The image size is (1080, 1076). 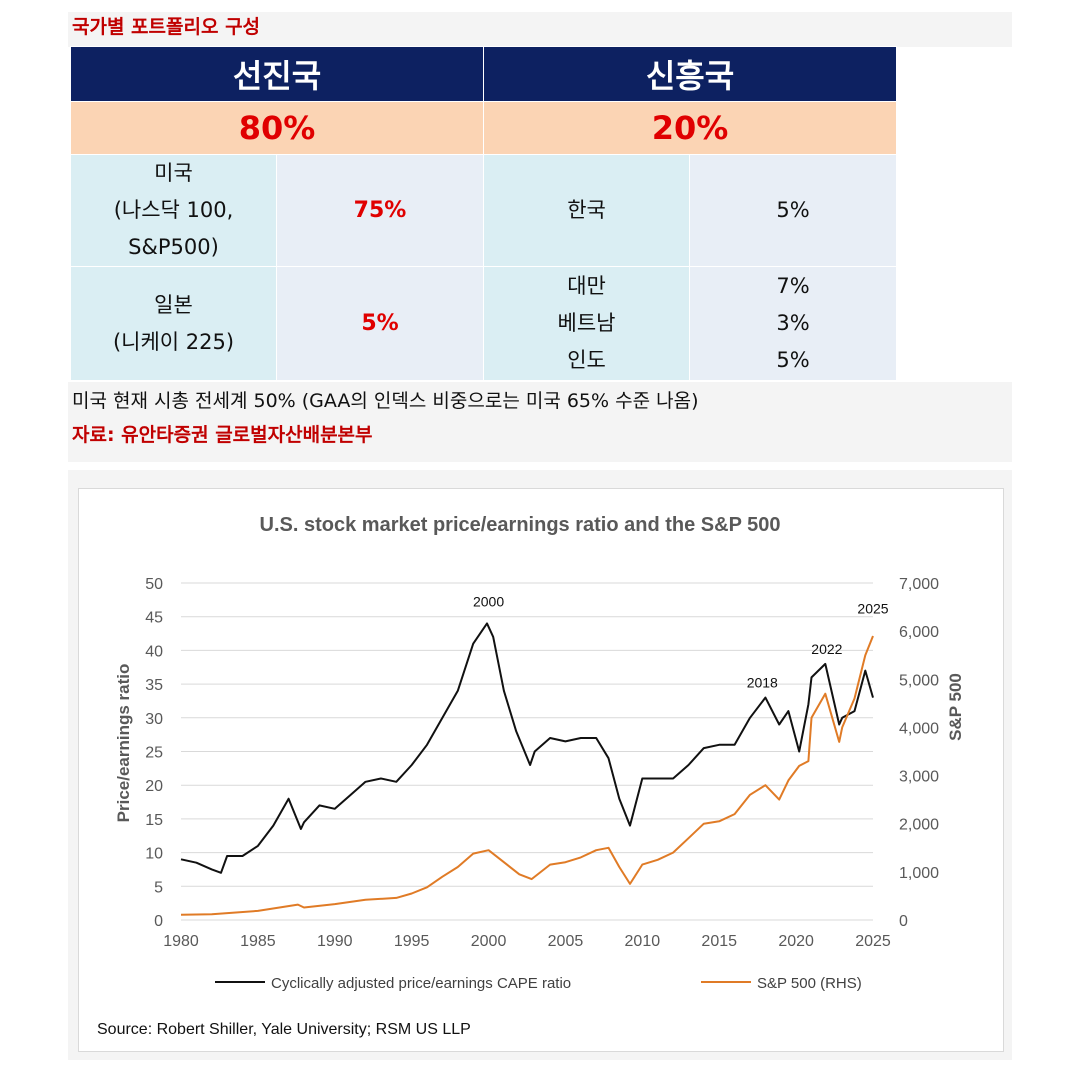 I want to click on y2-tick-label: 5,000, so click(x=919, y=680).